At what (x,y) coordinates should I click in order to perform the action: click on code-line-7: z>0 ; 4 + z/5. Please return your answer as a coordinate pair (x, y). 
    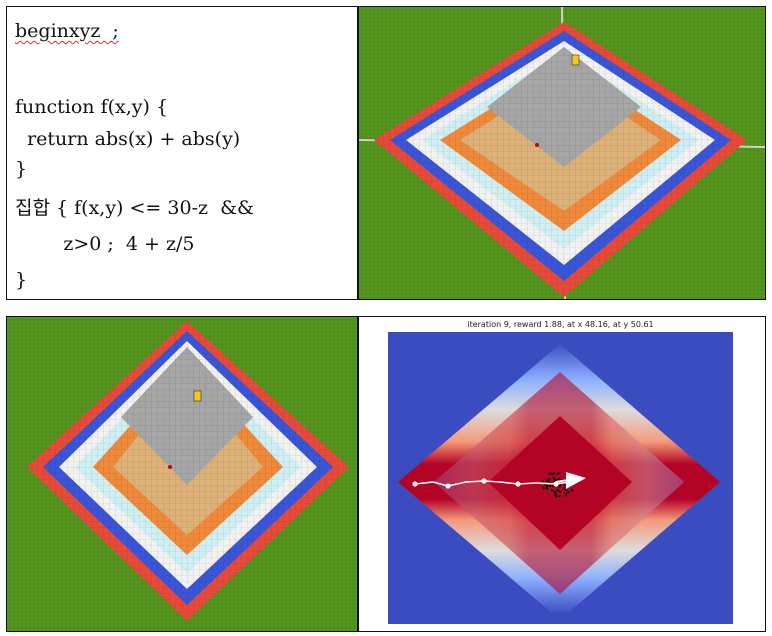
    Looking at the image, I should click on (105, 244).